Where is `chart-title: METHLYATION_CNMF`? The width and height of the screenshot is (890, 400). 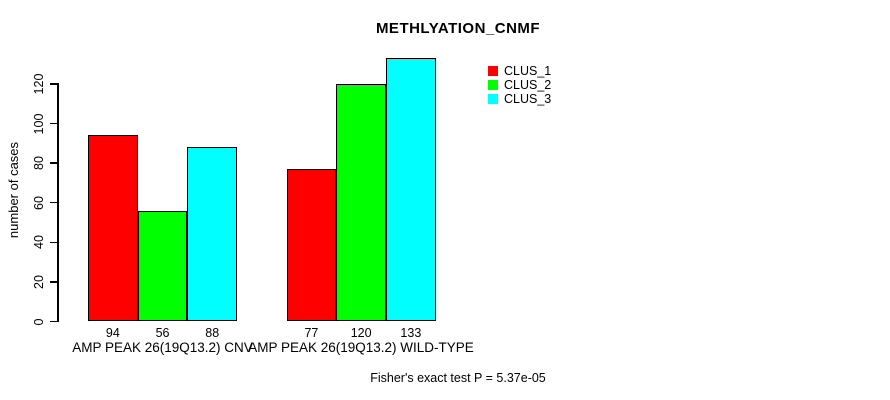 chart-title: METHLYATION_CNMF is located at coordinates (458, 28).